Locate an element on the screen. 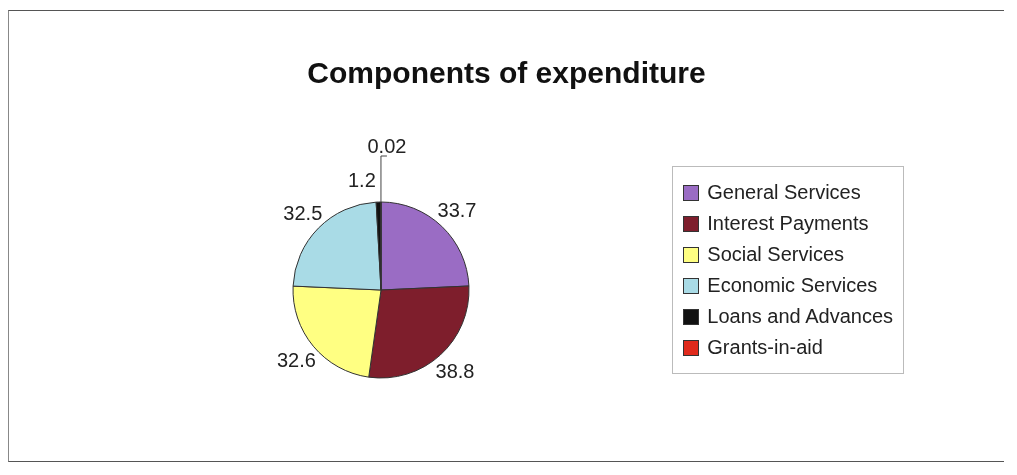 The image size is (1017, 475). legend-label: Social Services is located at coordinates (776, 254).